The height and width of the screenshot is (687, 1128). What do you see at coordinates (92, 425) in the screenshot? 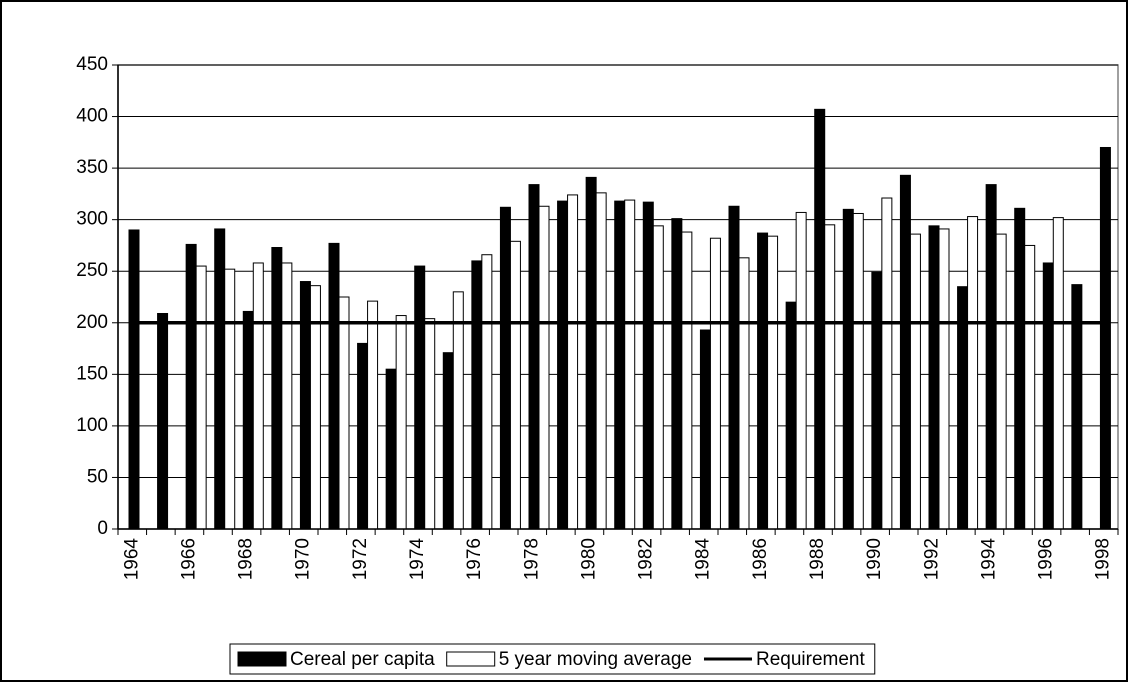
I see `y-tick-label: 100` at bounding box center [92, 425].